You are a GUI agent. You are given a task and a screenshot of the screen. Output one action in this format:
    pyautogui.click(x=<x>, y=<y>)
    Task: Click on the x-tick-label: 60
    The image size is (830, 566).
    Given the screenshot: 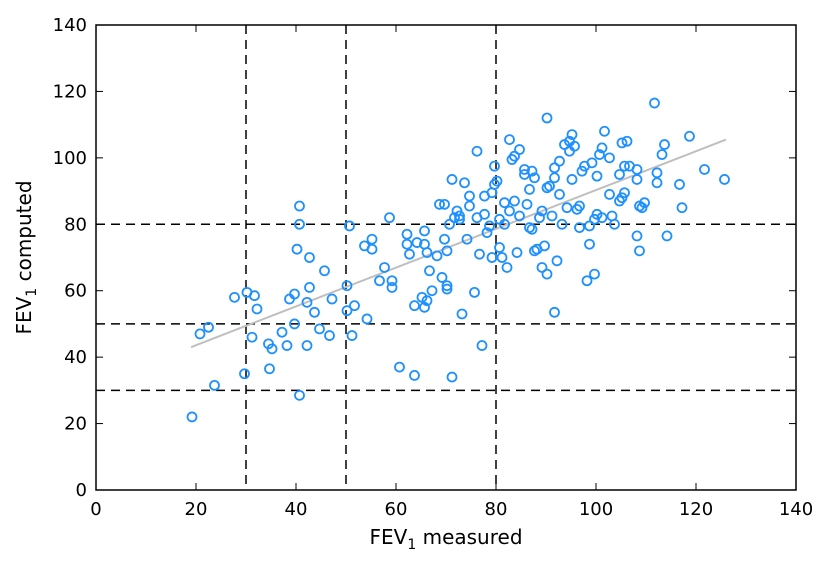 What is the action you would take?
    pyautogui.click(x=396, y=509)
    